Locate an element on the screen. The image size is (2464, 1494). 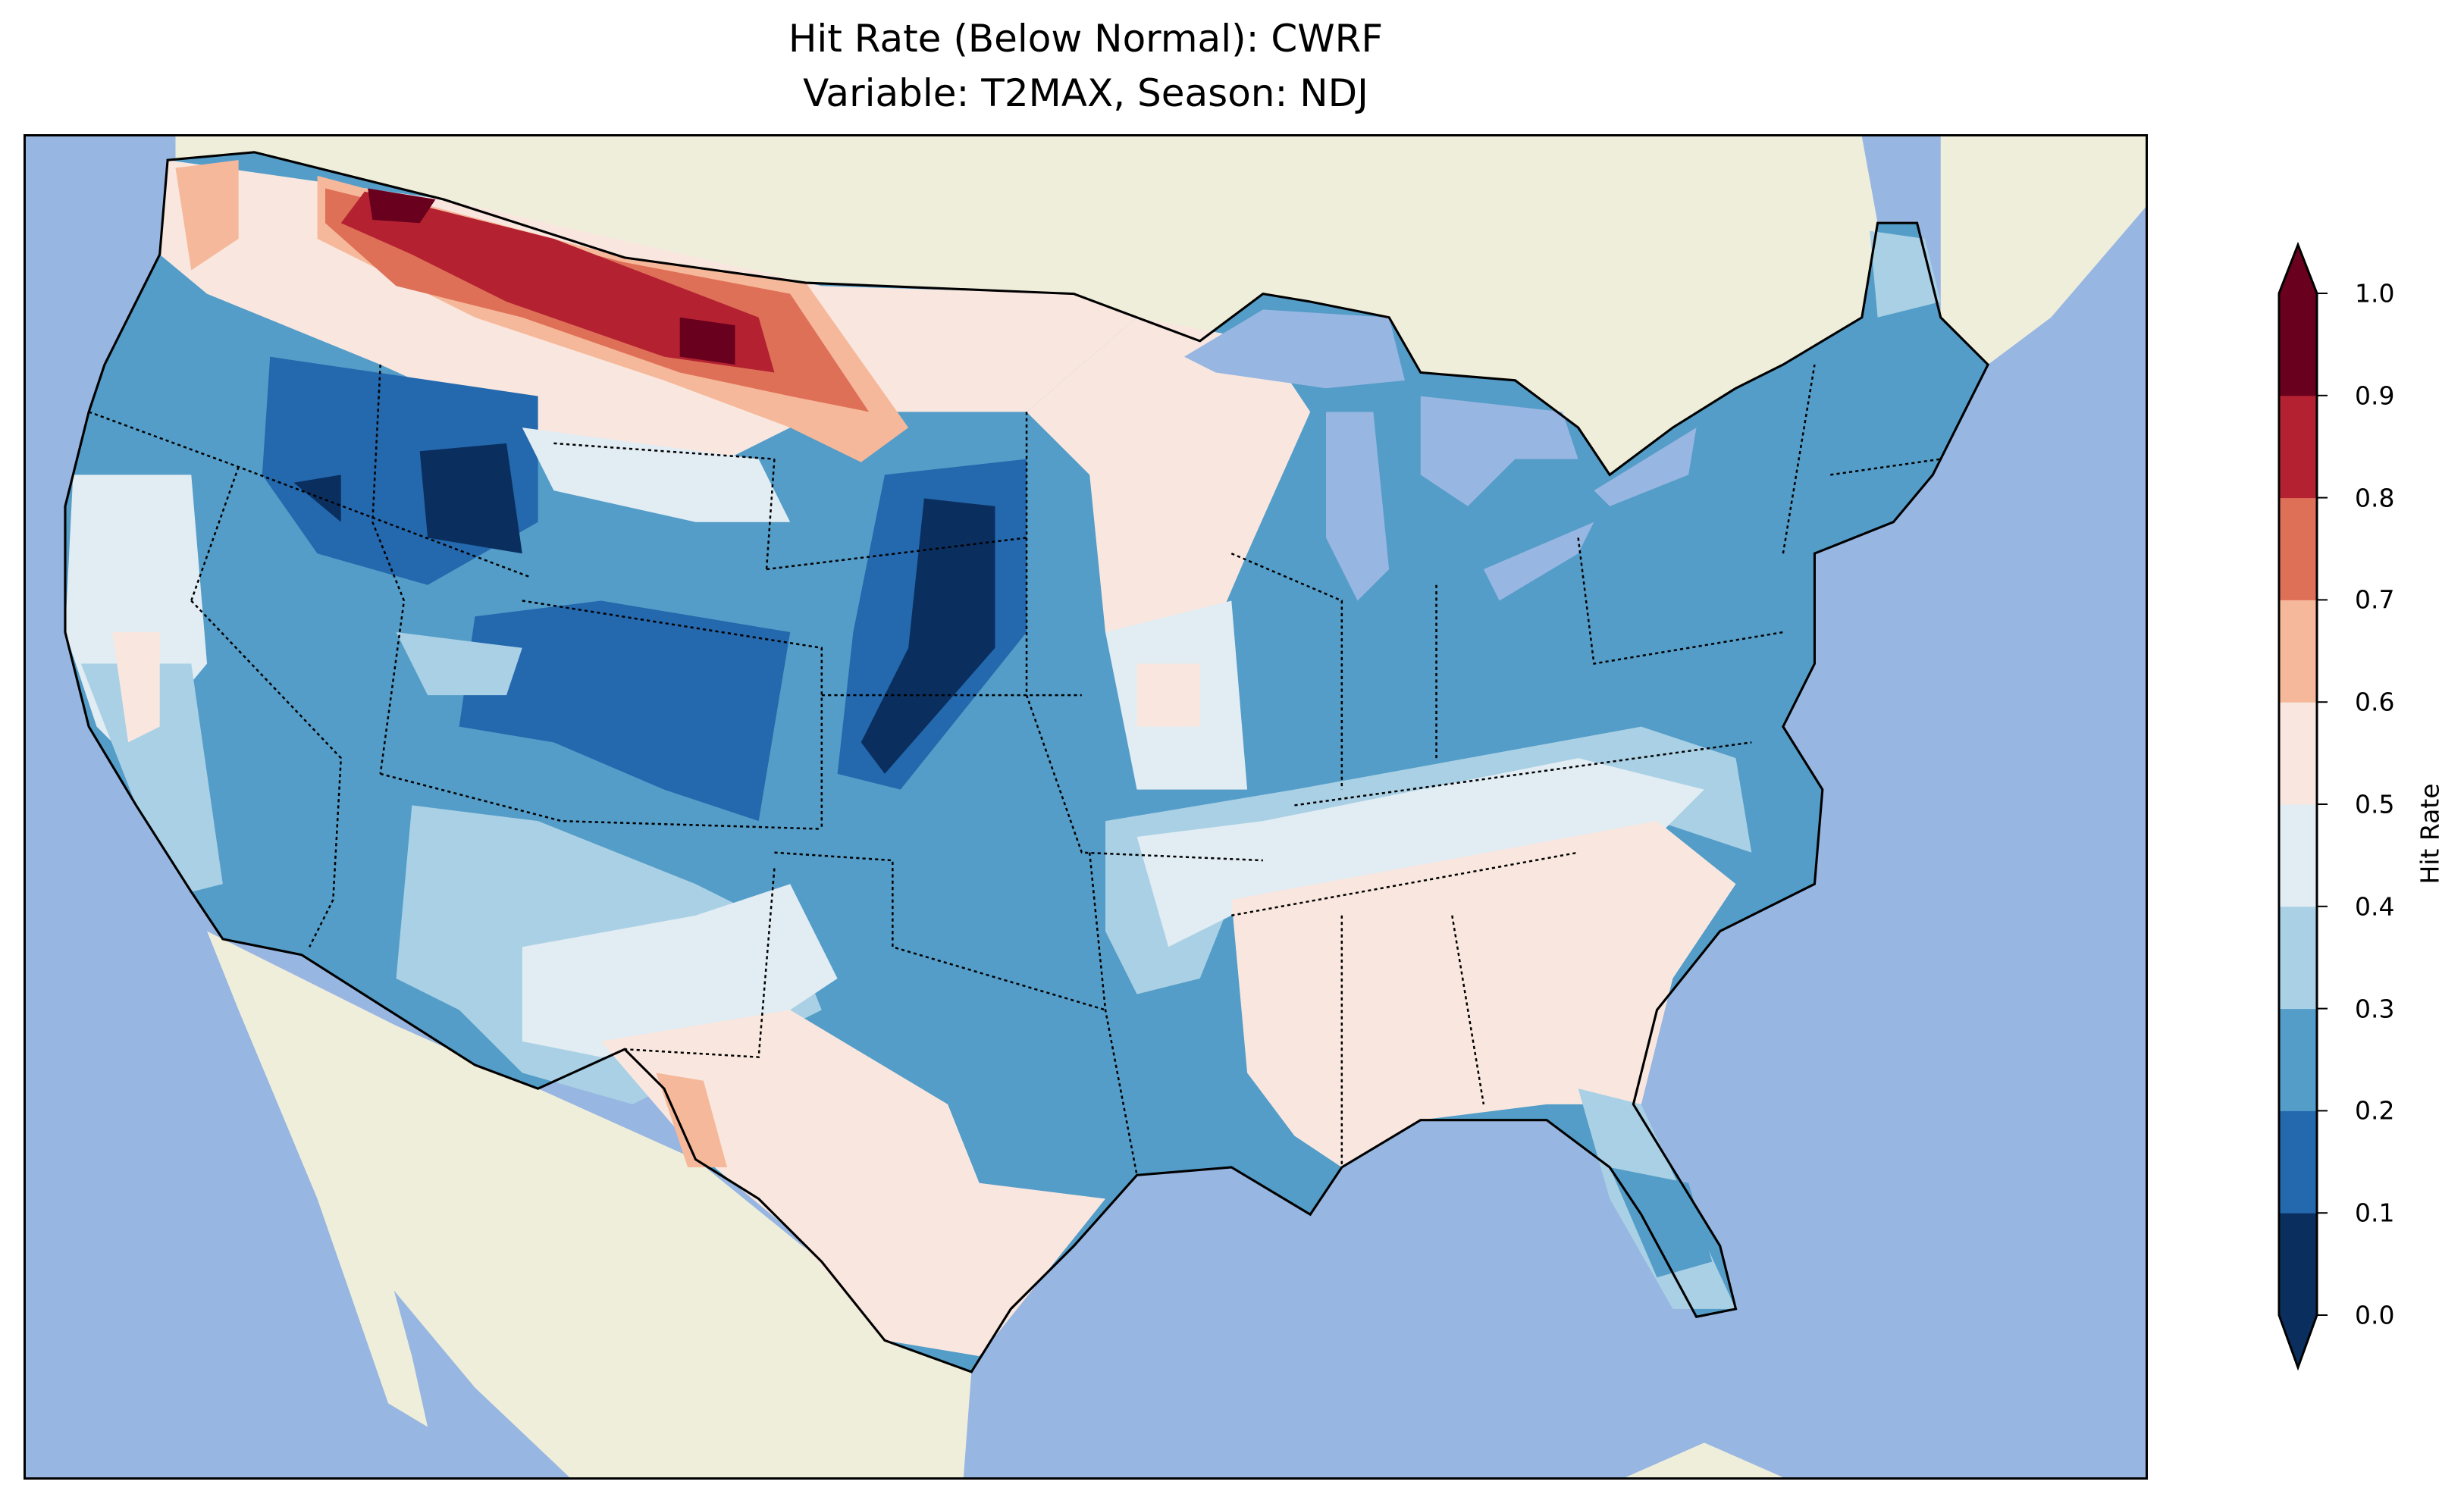
colorbar-tick-label: 1.0 is located at coordinates (2375, 293).